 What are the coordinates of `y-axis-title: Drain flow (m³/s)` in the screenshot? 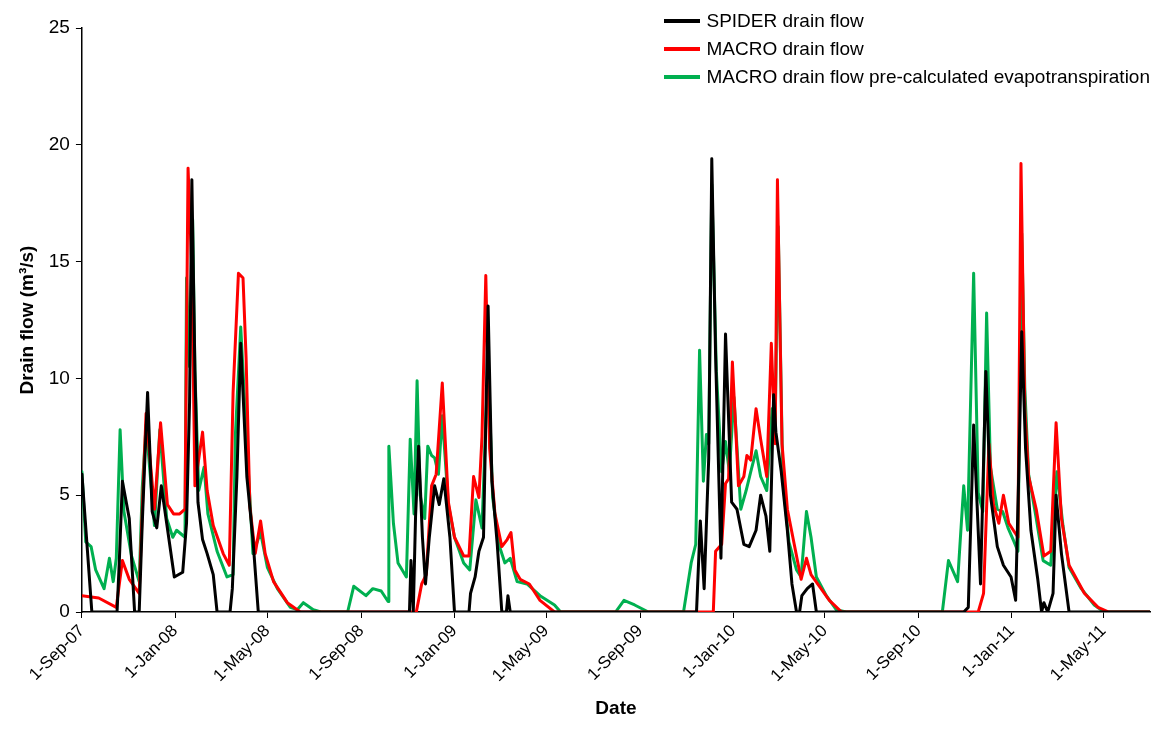 It's located at (26, 320).